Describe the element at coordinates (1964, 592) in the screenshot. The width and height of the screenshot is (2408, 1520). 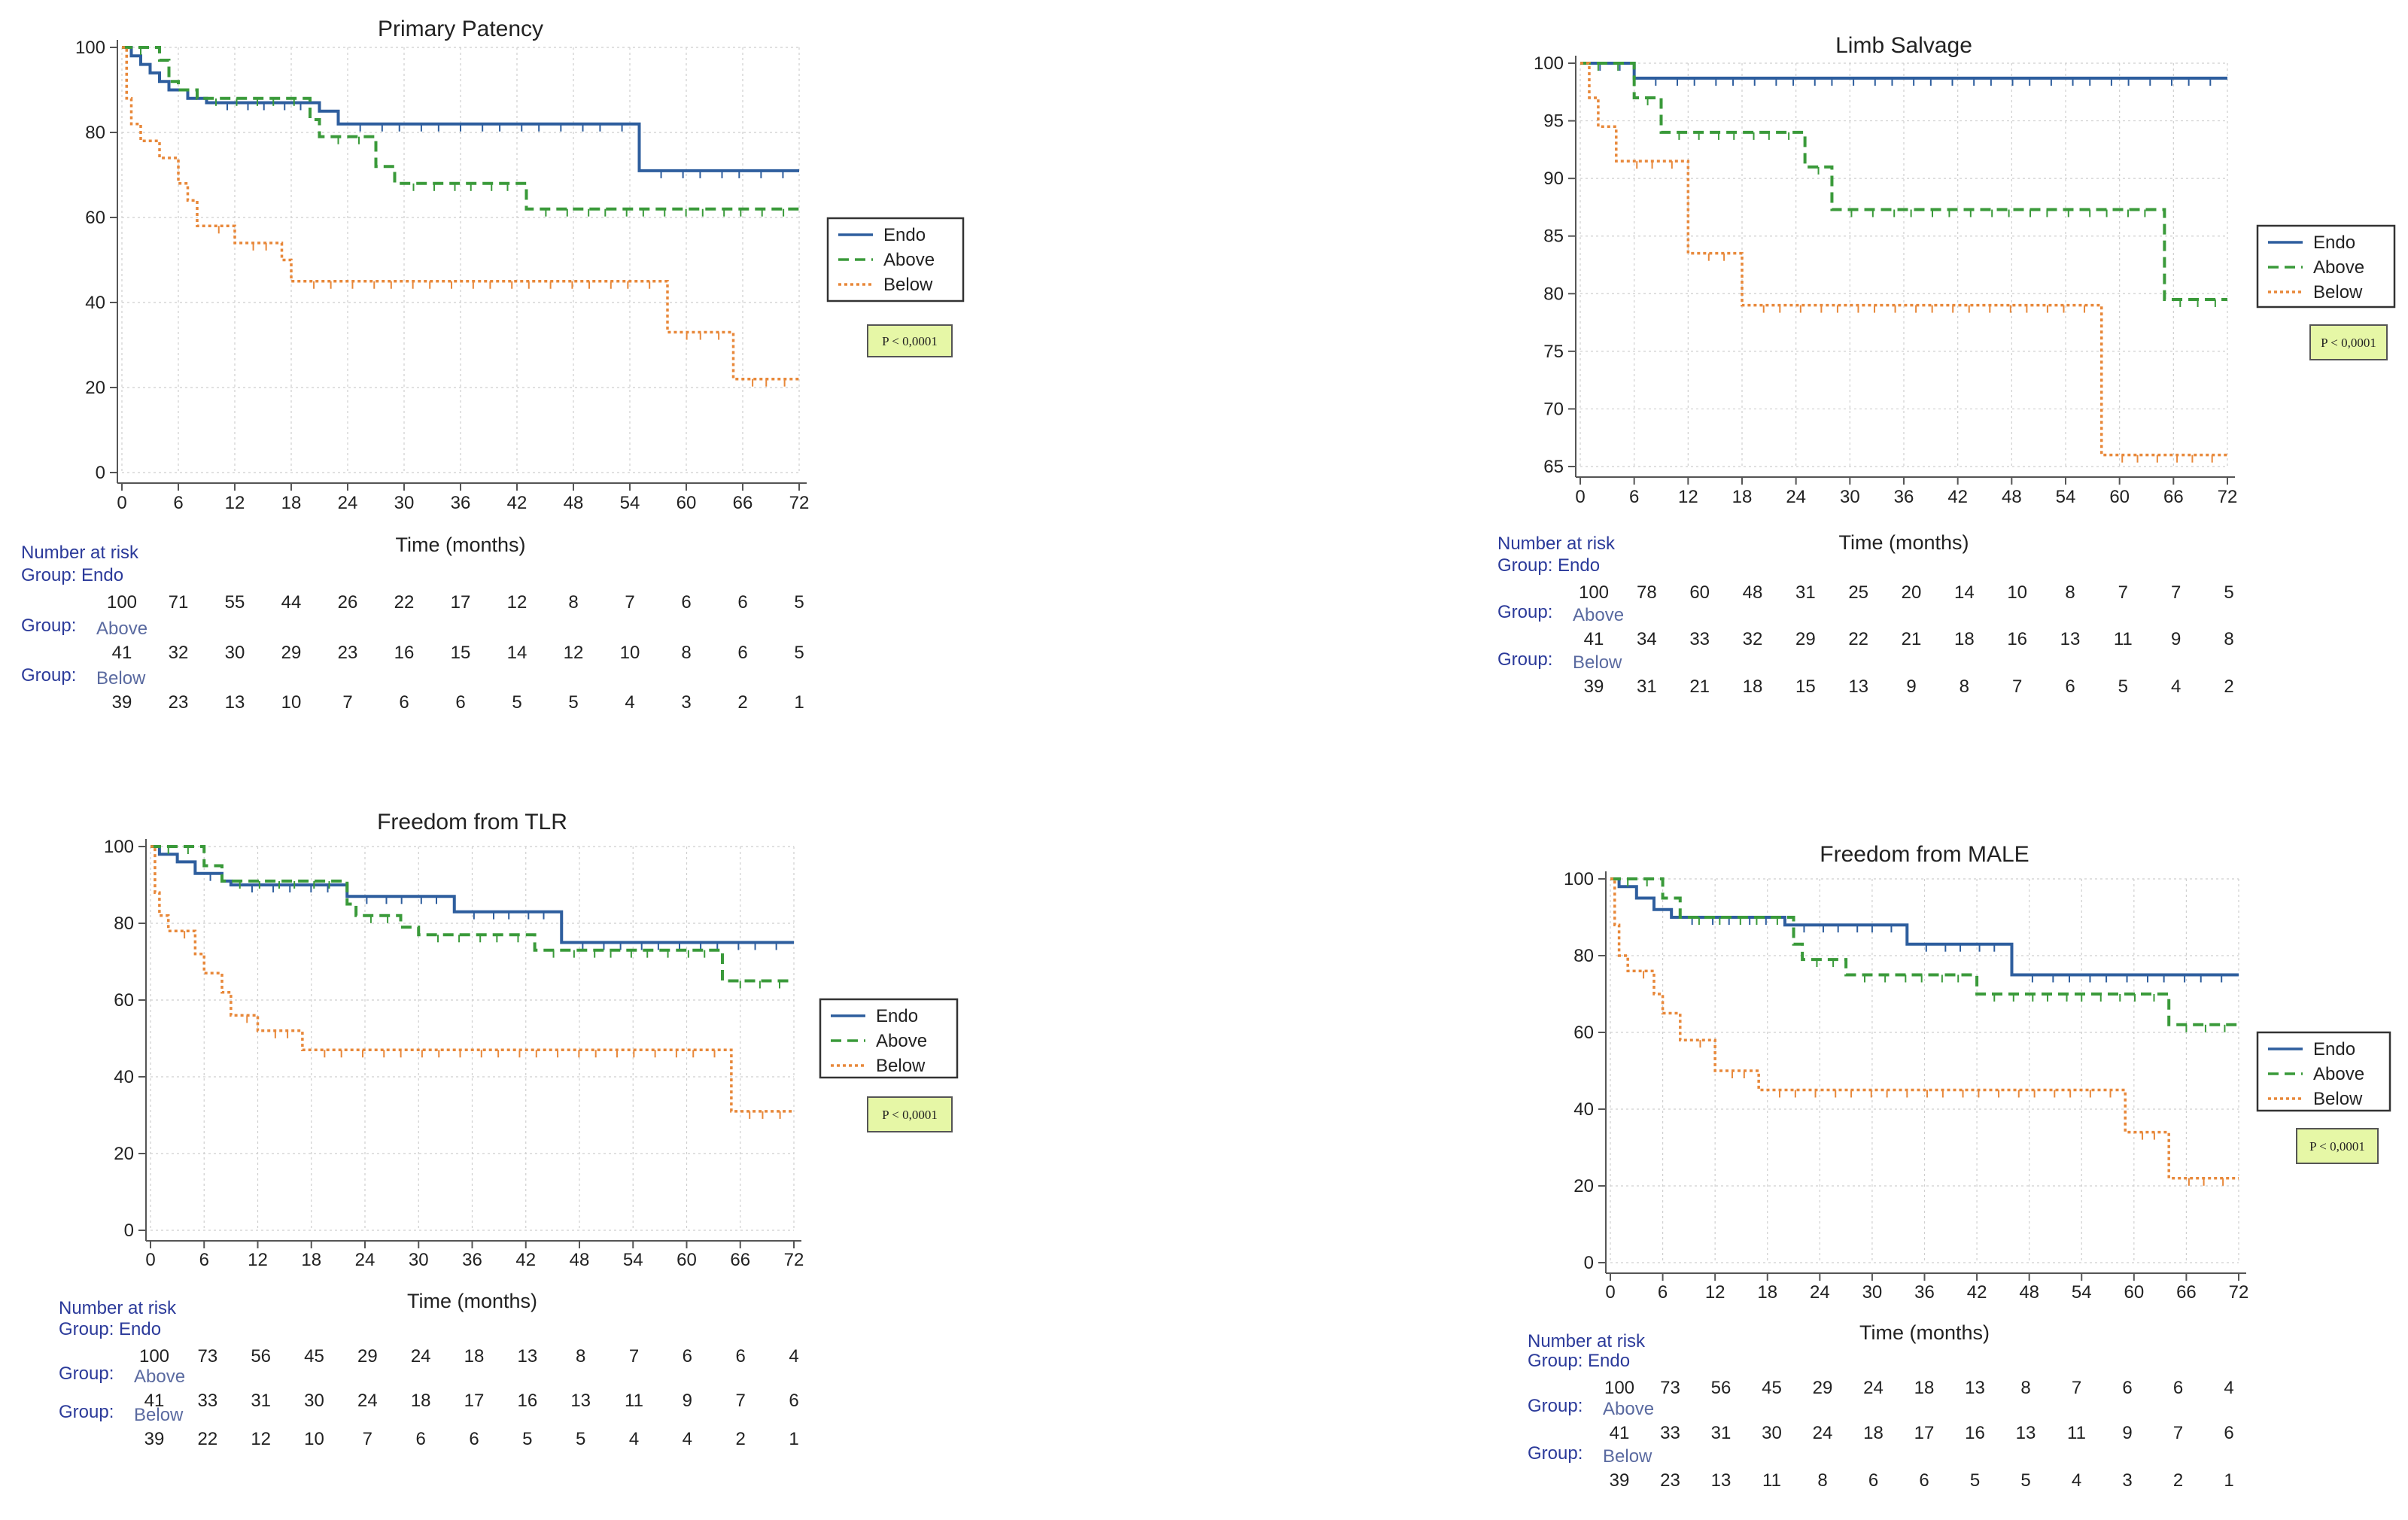
I see `risk-count: 14` at that location.